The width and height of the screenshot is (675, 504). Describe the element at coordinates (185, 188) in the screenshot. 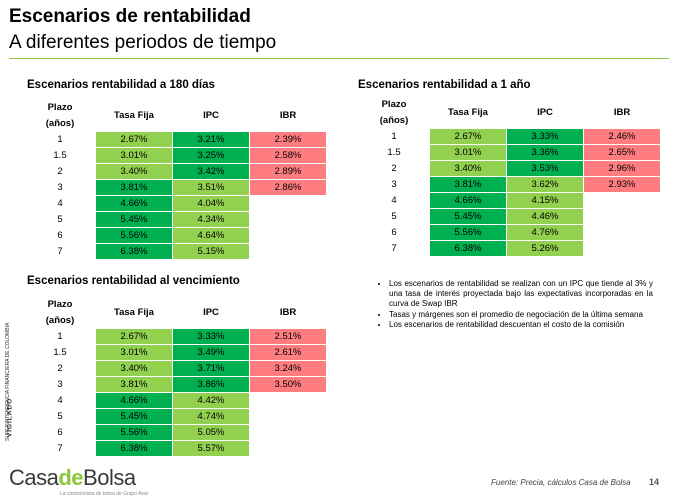

I see `table-row: 3 3.81% 3.51% 2.86%` at that location.